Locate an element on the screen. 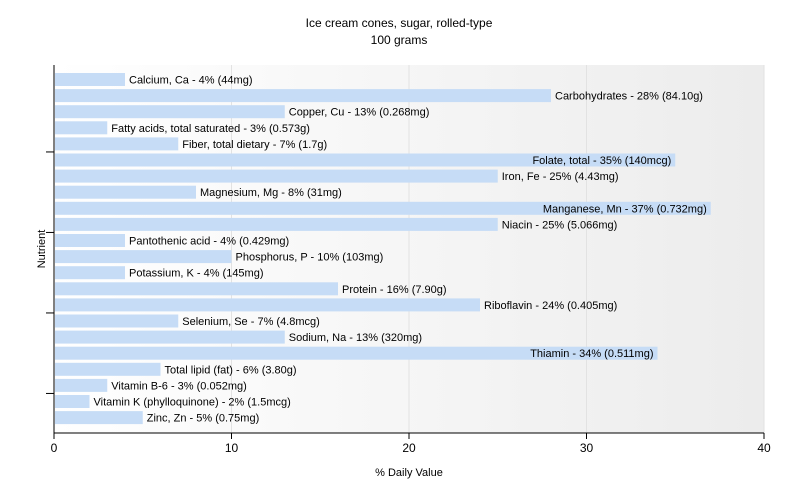 The image size is (800, 500). bar-label-15: Selenium, Se - 7% (4.8mcg) is located at coordinates (251, 322).